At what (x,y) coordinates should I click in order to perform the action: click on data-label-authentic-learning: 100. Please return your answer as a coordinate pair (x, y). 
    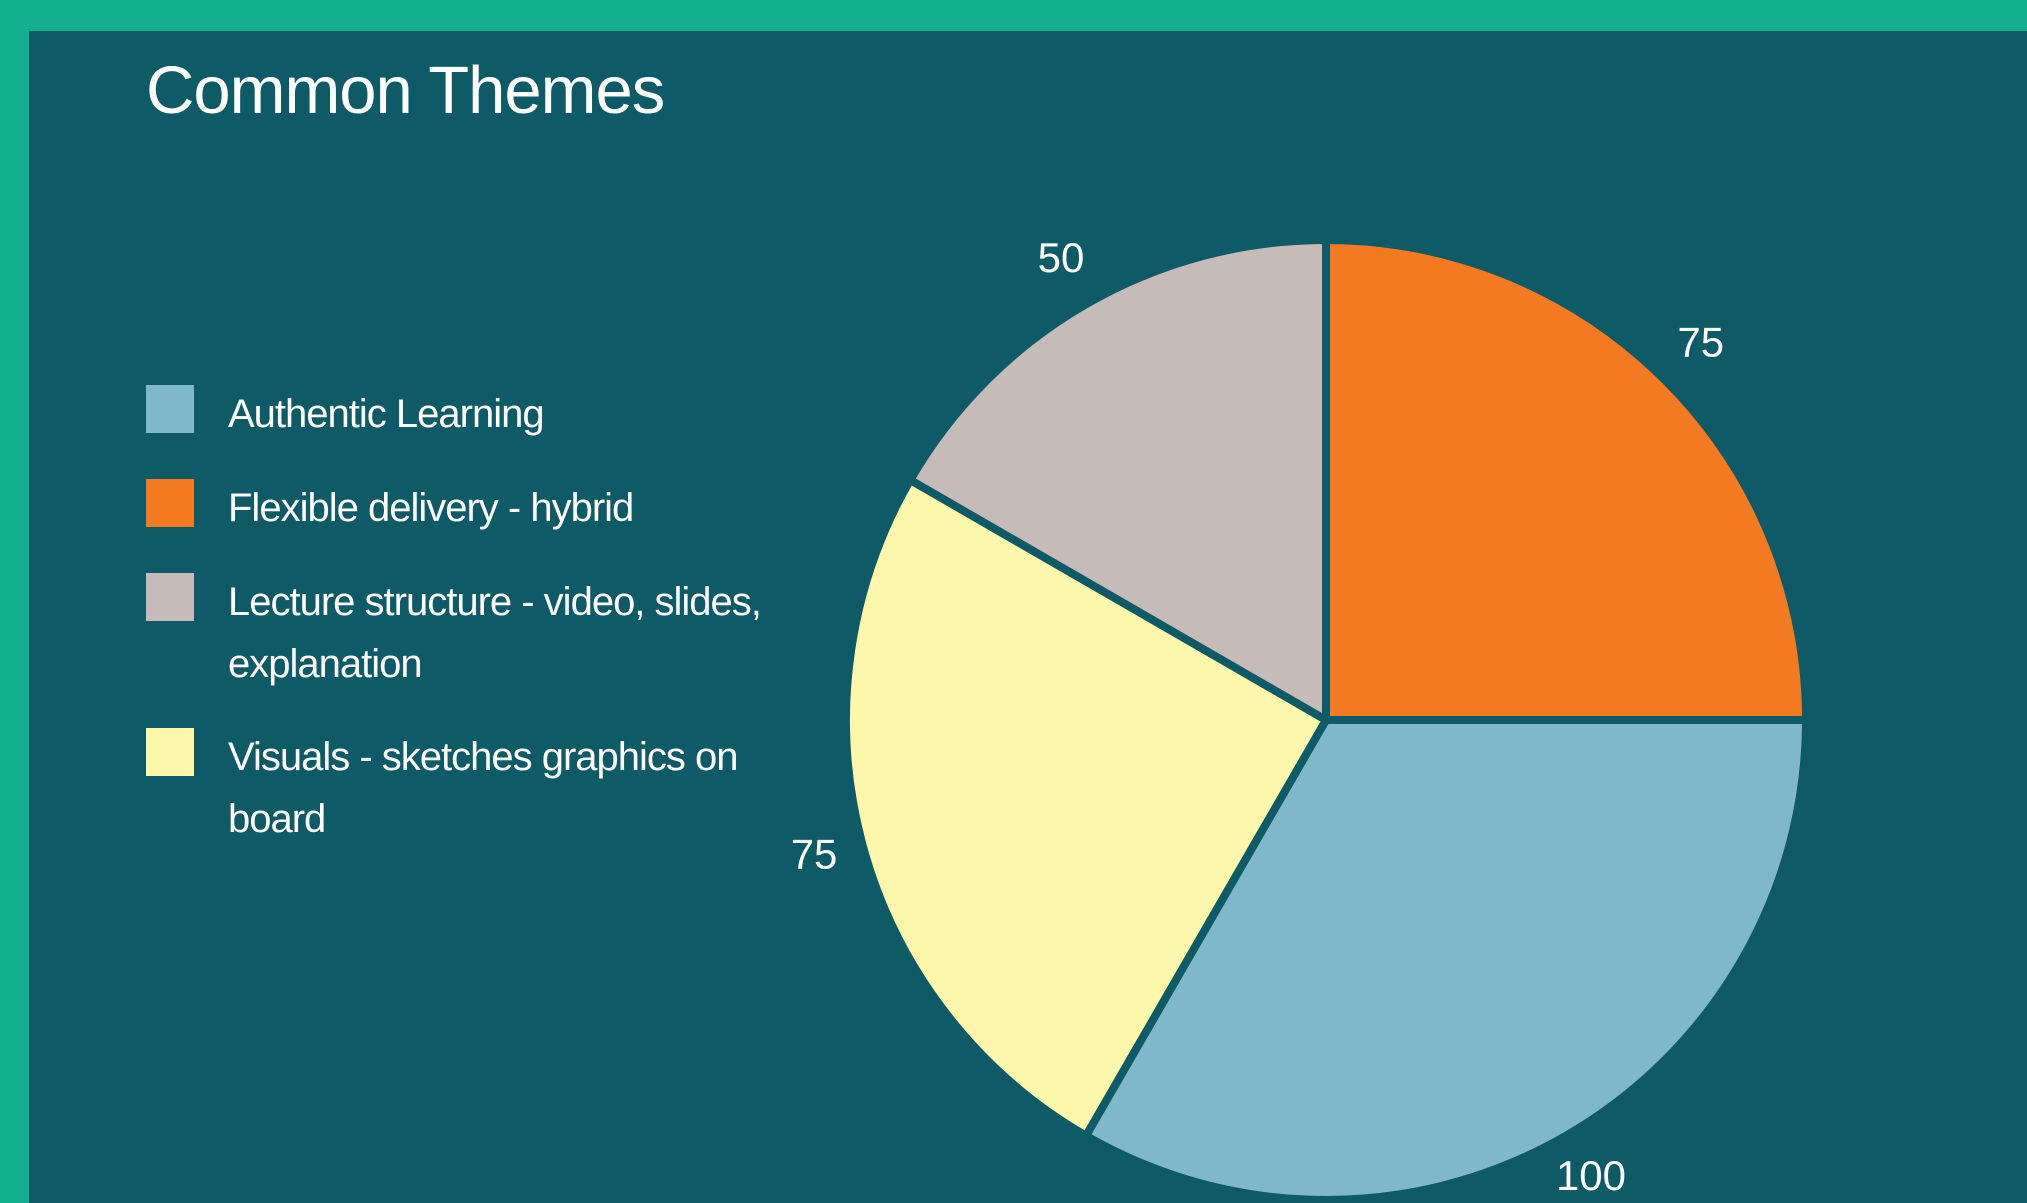
    Looking at the image, I should click on (1591, 1175).